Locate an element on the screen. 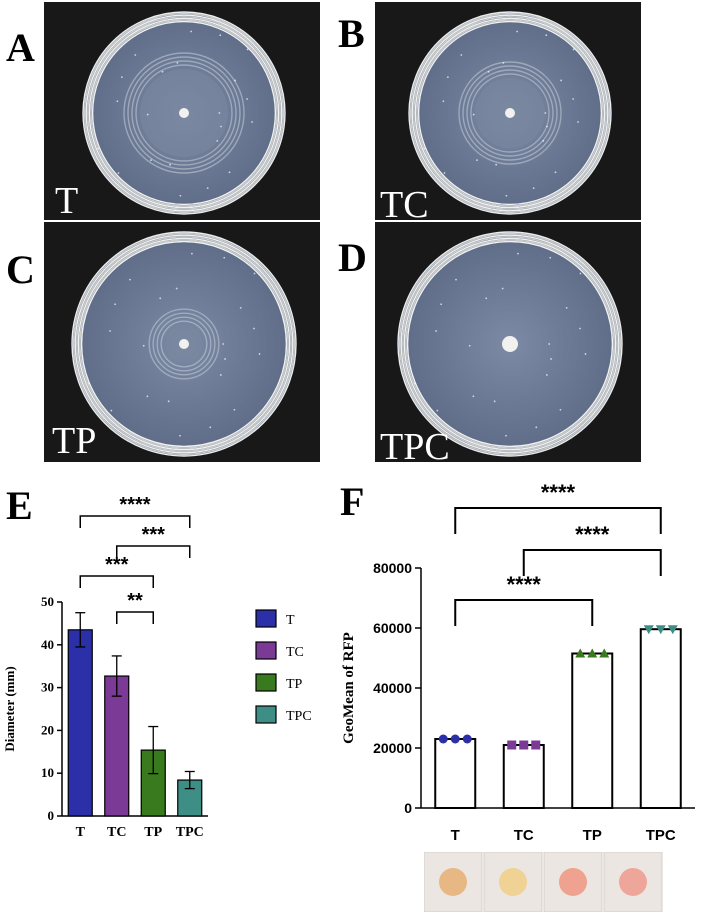  y-tick-label: 20 is located at coordinates (47, 729).